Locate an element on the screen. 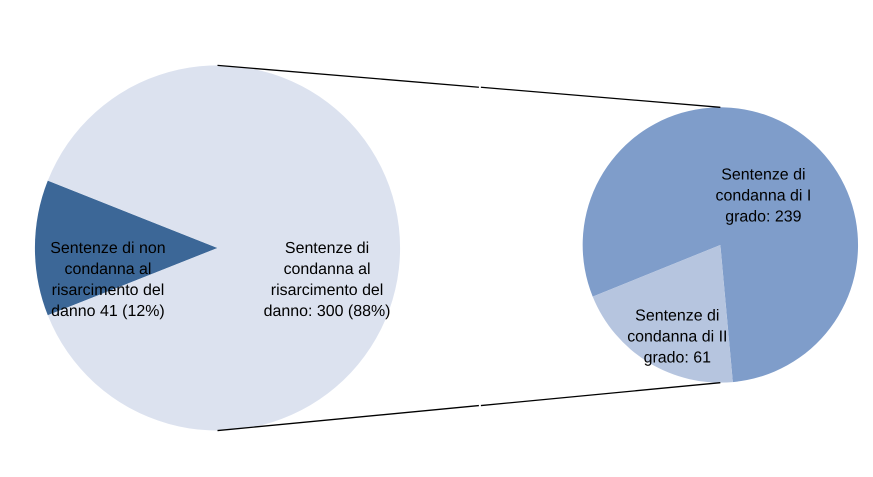  slice-label: Sentenze di condanna di II grado: 61 is located at coordinates (677, 336).